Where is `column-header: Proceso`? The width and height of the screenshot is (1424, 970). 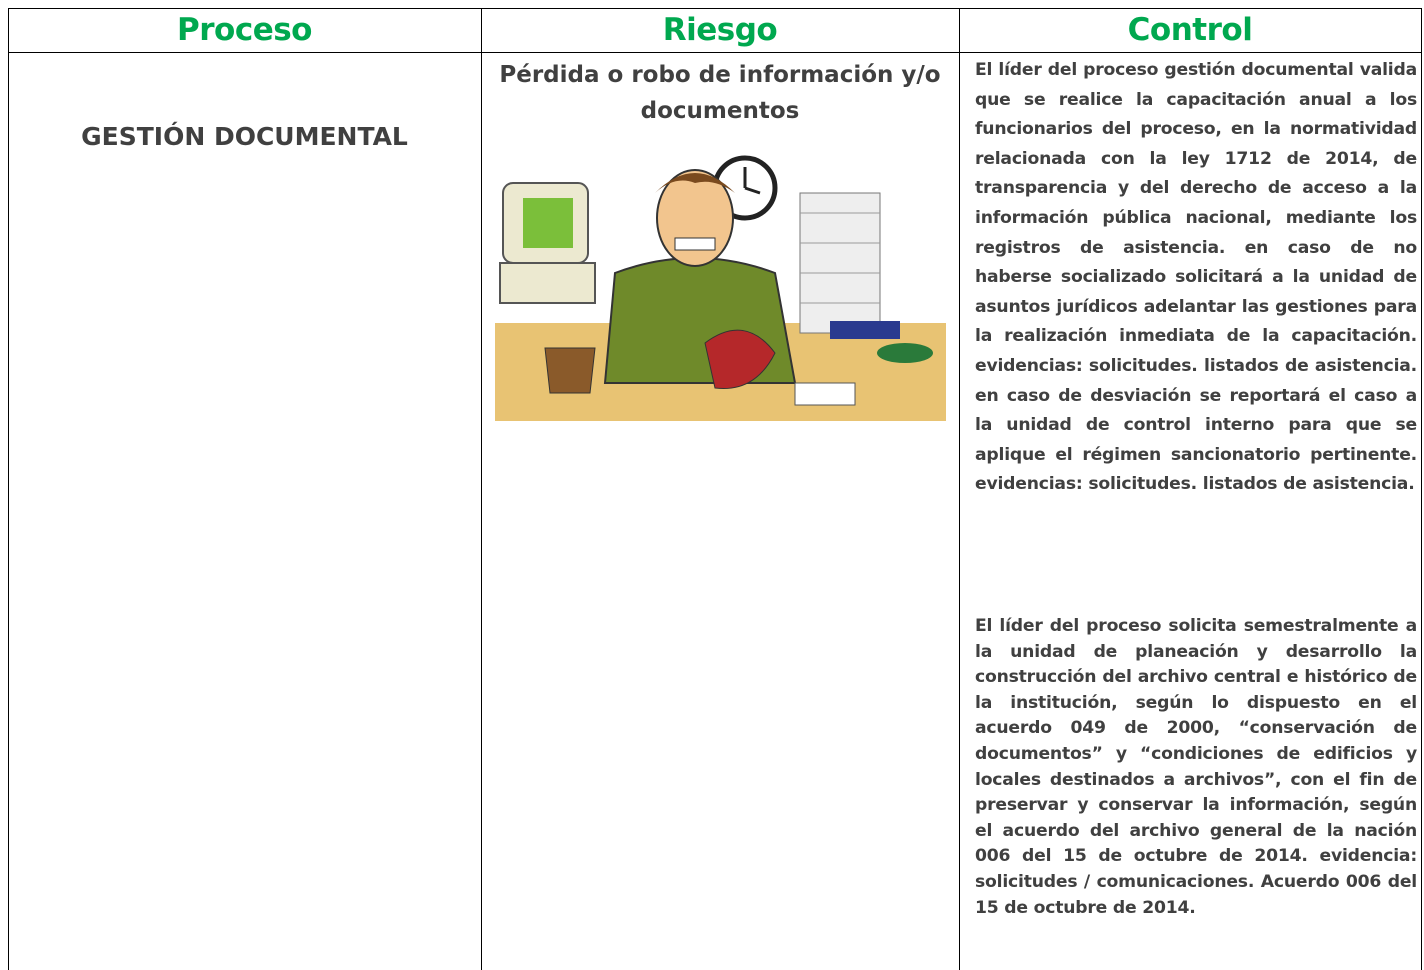
column-header: Proceso is located at coordinates (244, 30).